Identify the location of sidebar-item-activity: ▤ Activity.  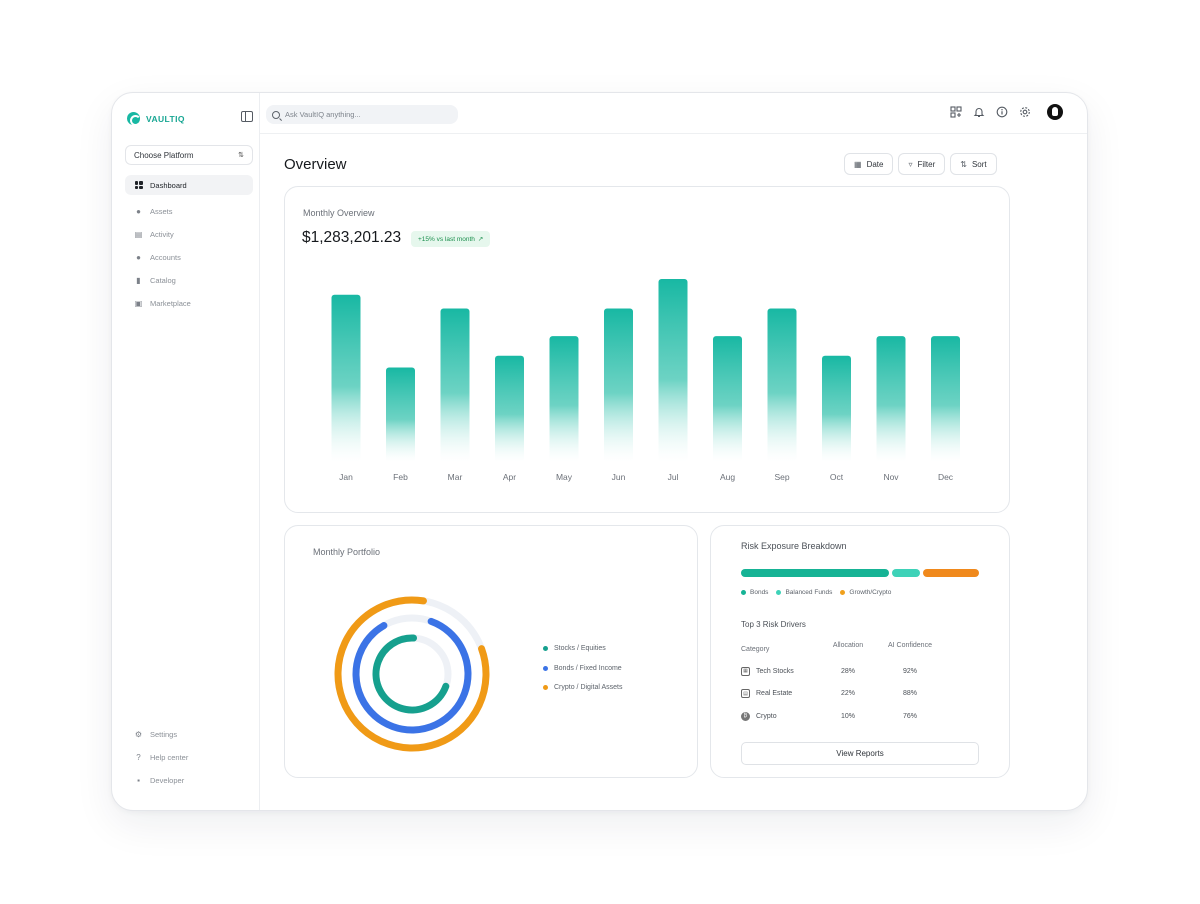
(189, 234).